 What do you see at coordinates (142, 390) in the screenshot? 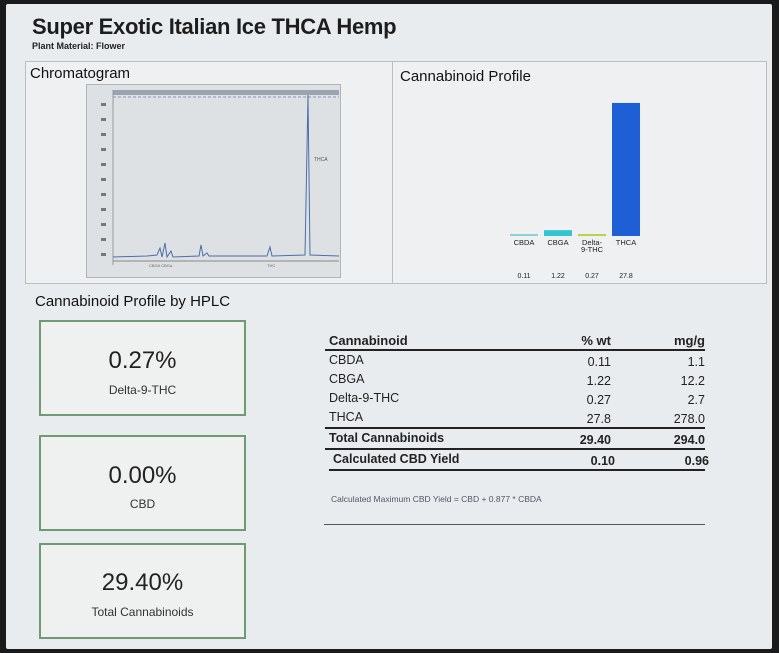
I see `delta9-thc-label: Delta-9-THC` at bounding box center [142, 390].